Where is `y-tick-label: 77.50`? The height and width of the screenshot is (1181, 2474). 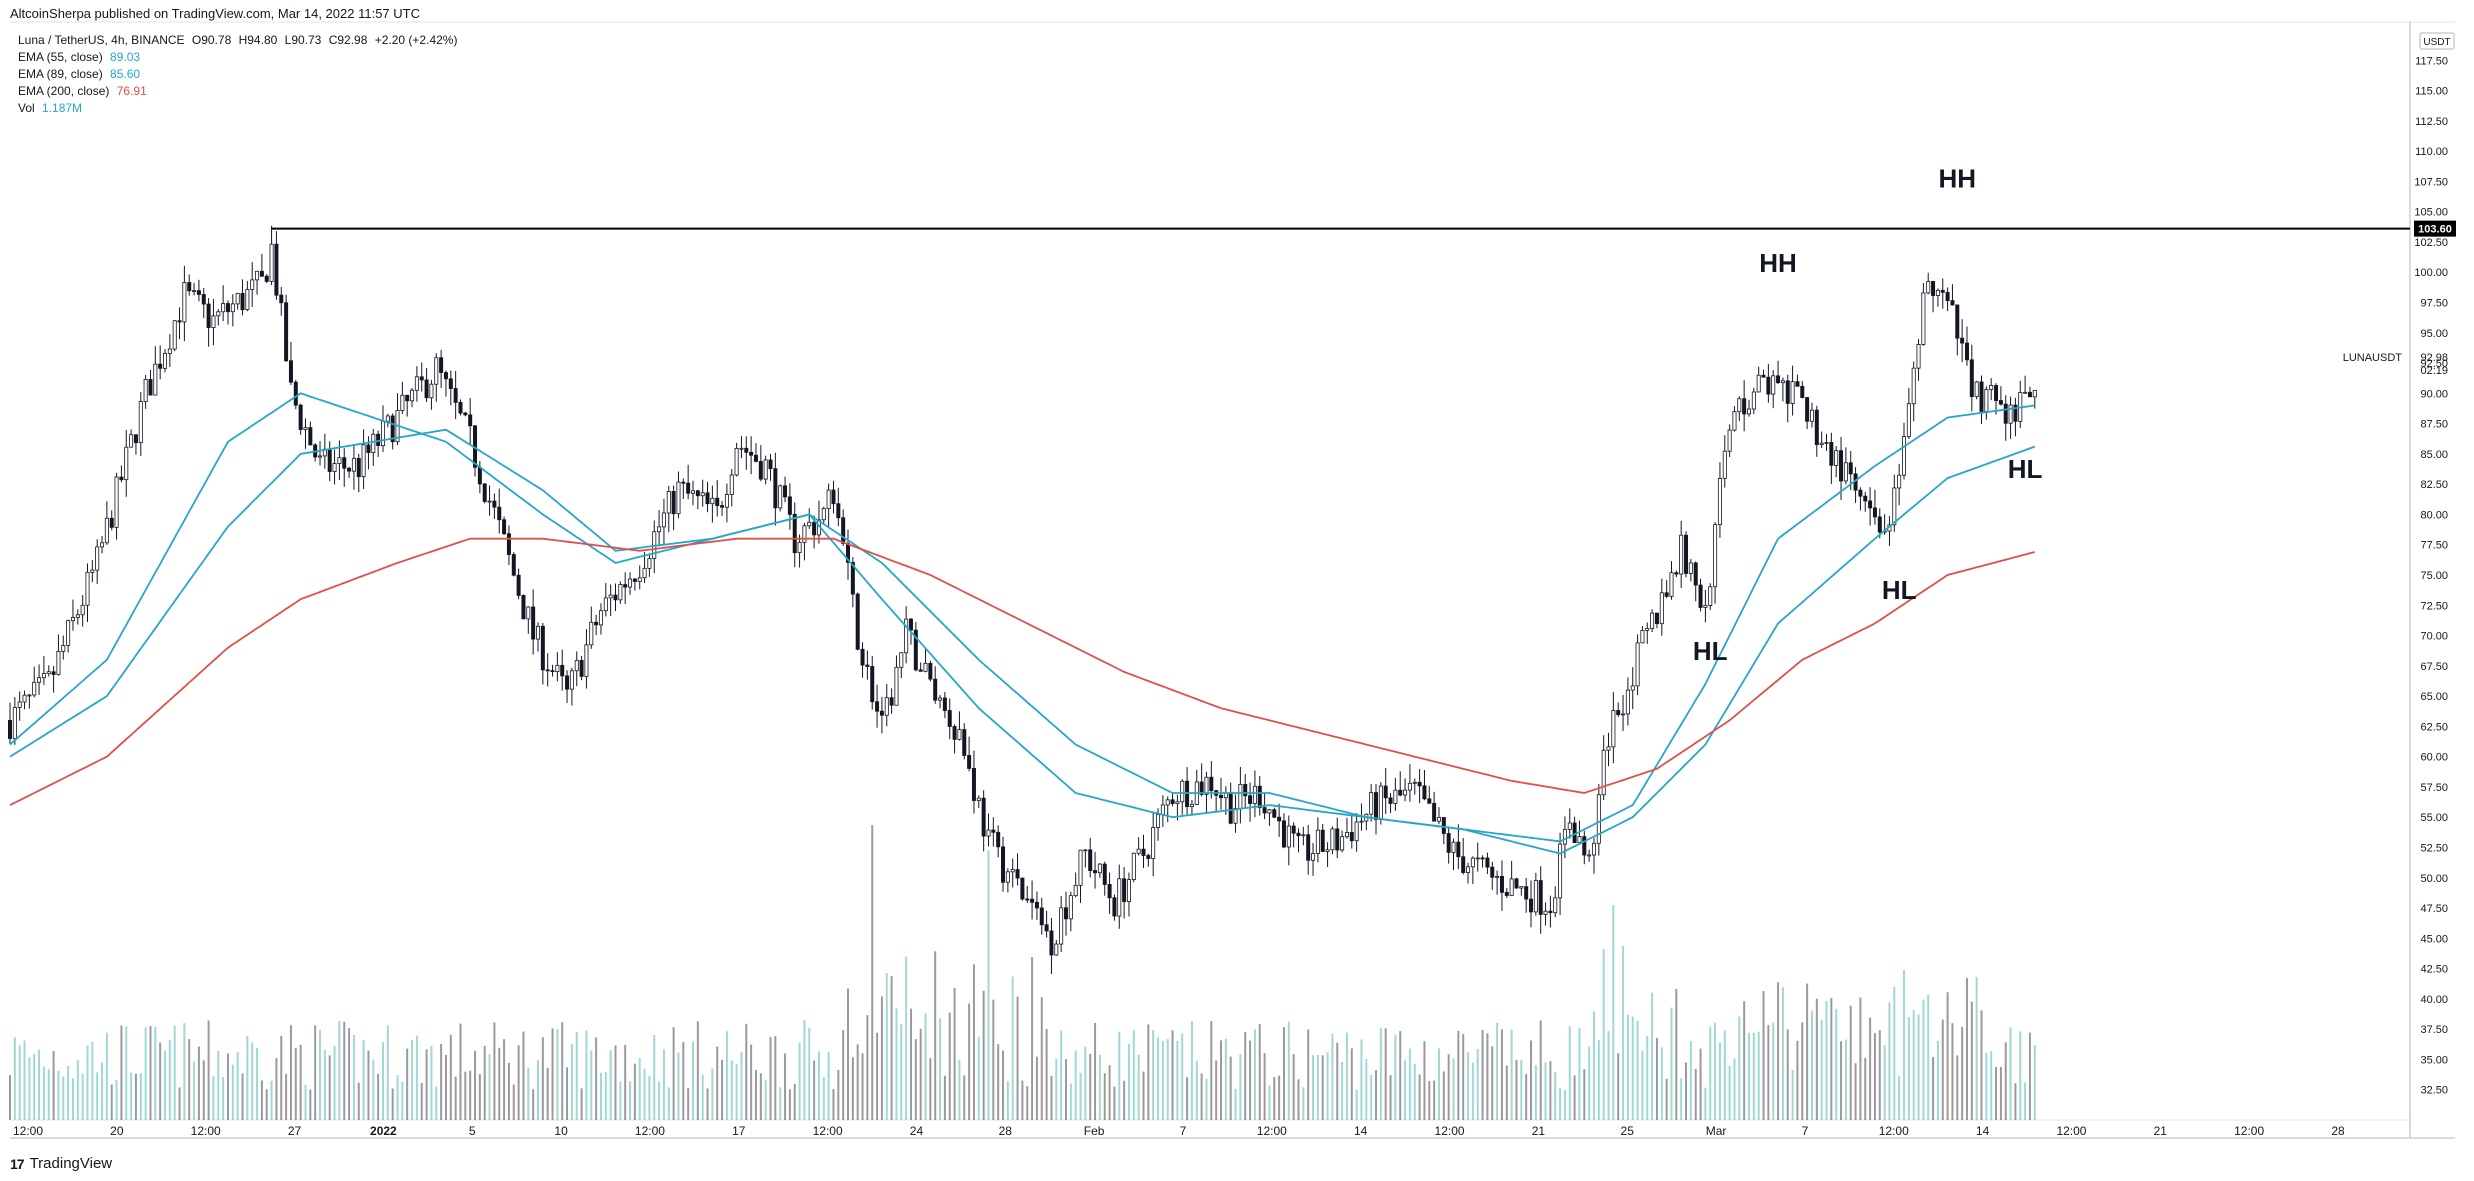 y-tick-label: 77.50 is located at coordinates (2434, 546).